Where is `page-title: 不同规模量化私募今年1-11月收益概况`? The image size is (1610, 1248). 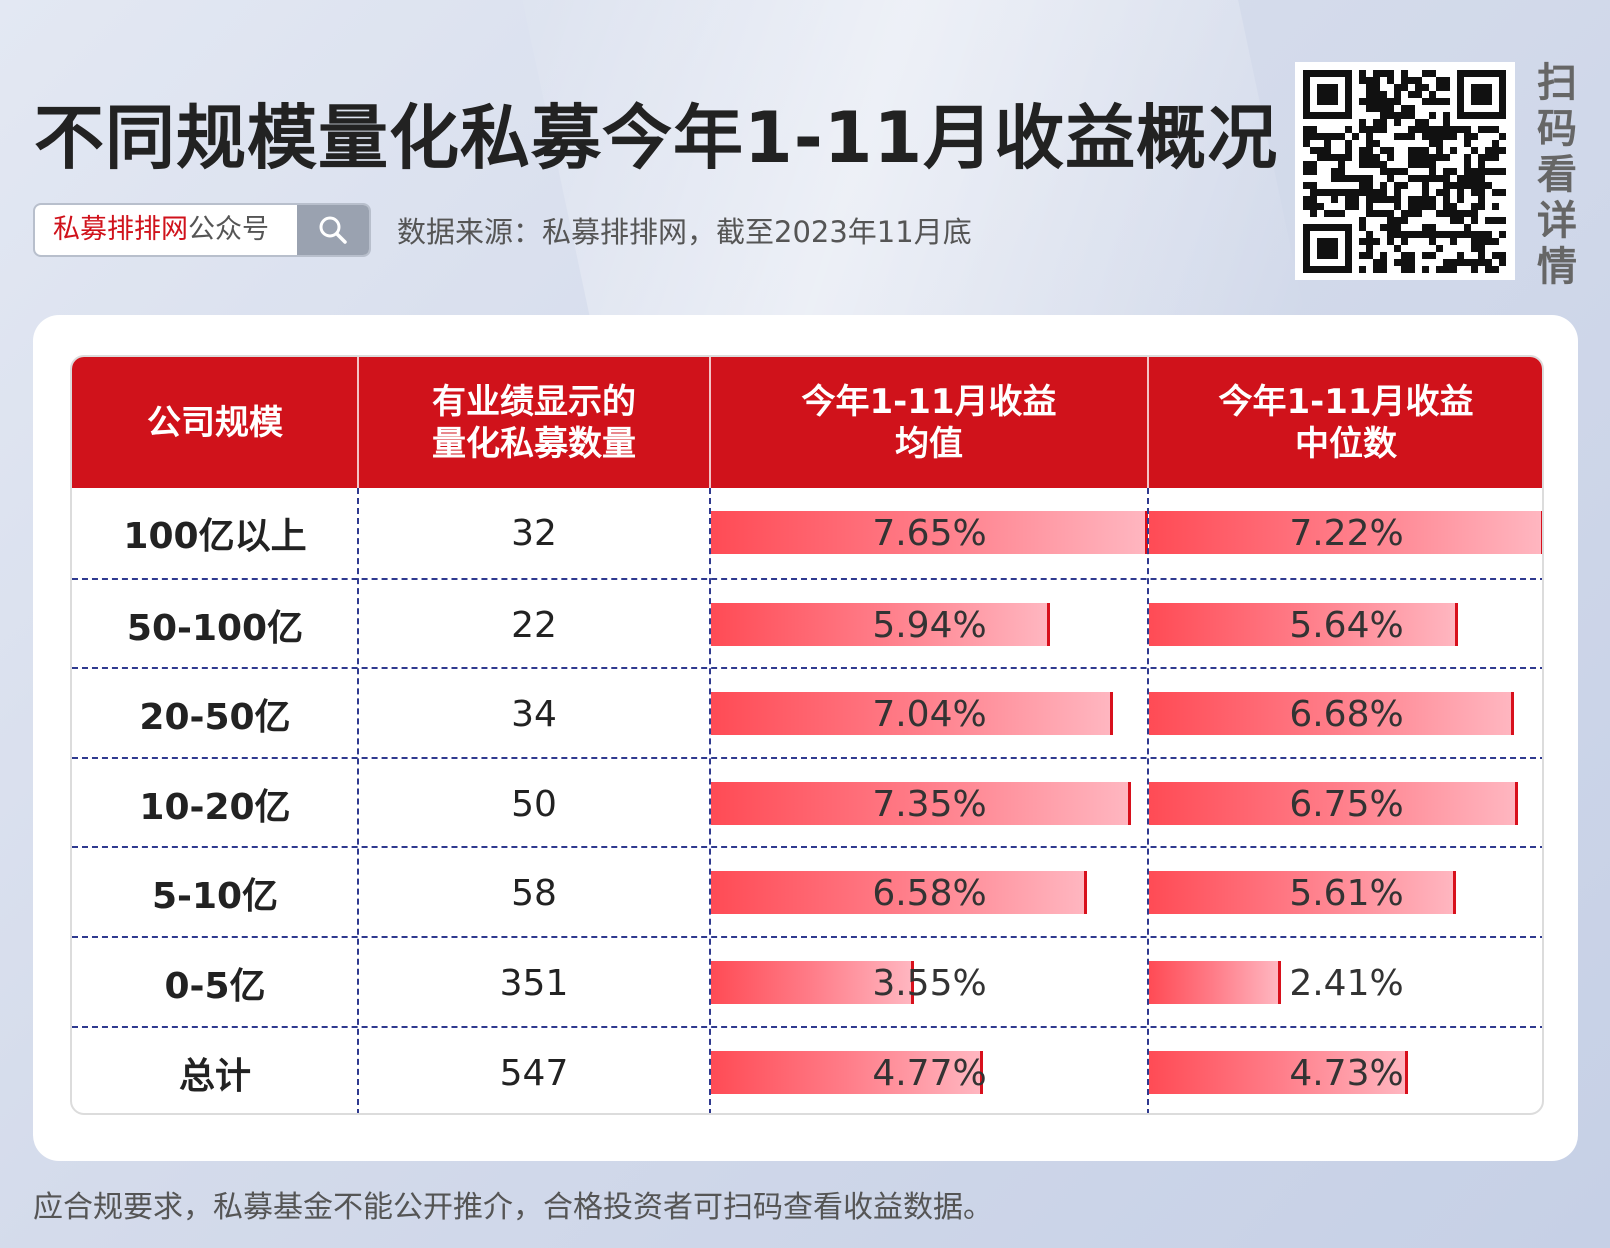 page-title: 不同规模量化私募今年1-11月收益概况 is located at coordinates (656, 138).